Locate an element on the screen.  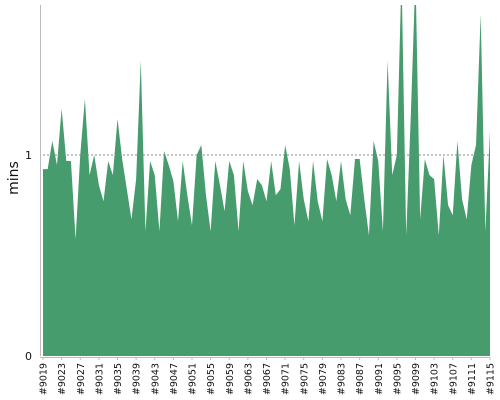
x-tick-label: #9039 is located at coordinates (137, 379).